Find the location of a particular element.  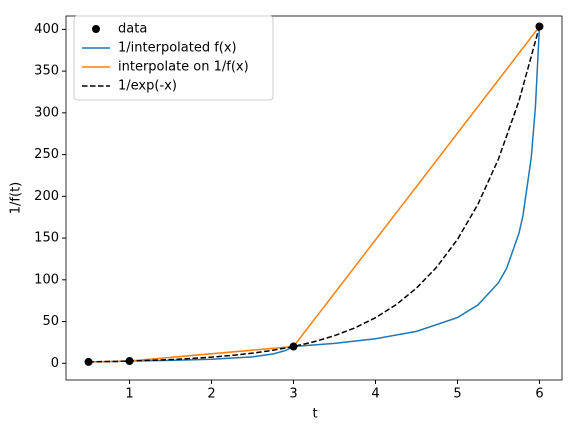

x-tick-label: 1 is located at coordinates (129, 394).